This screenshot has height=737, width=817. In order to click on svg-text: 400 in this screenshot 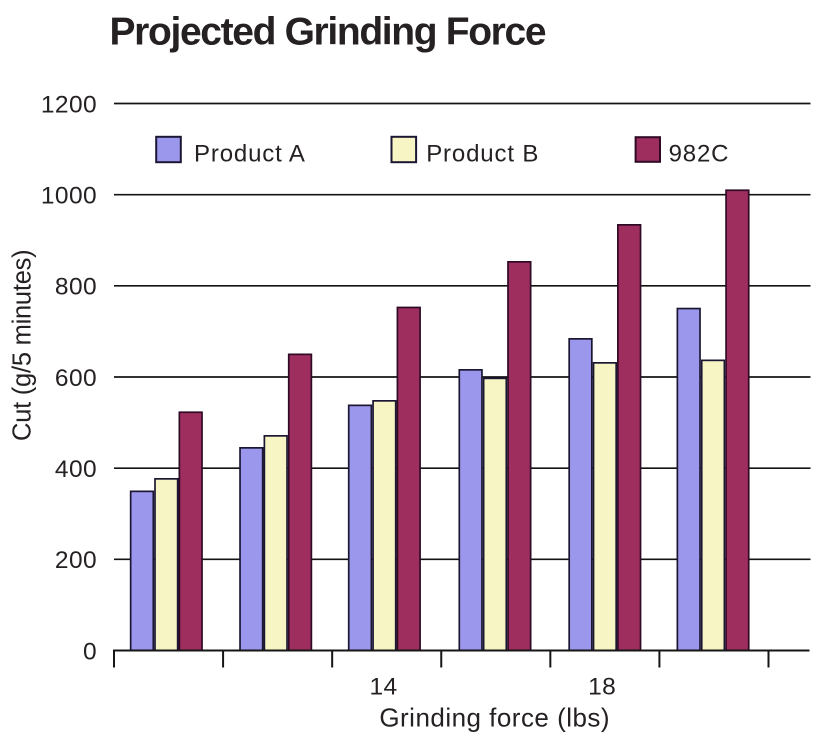, I will do `click(76, 469)`.